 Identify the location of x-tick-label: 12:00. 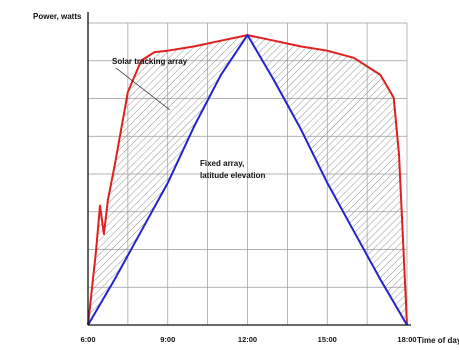
(247, 339).